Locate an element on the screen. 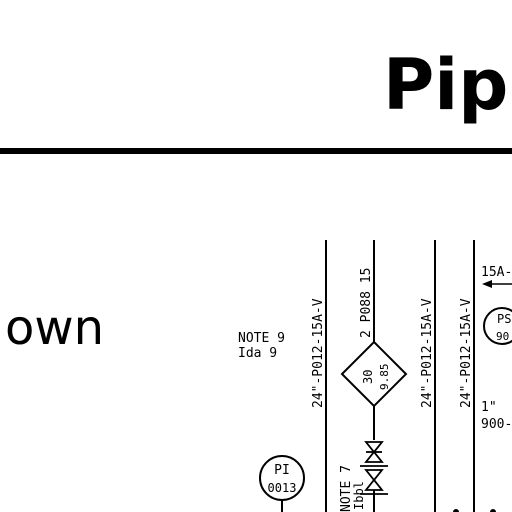 Image resolution: width=512 pixels, height=512 pixels. right-code-label: 900- is located at coordinates (496, 424).